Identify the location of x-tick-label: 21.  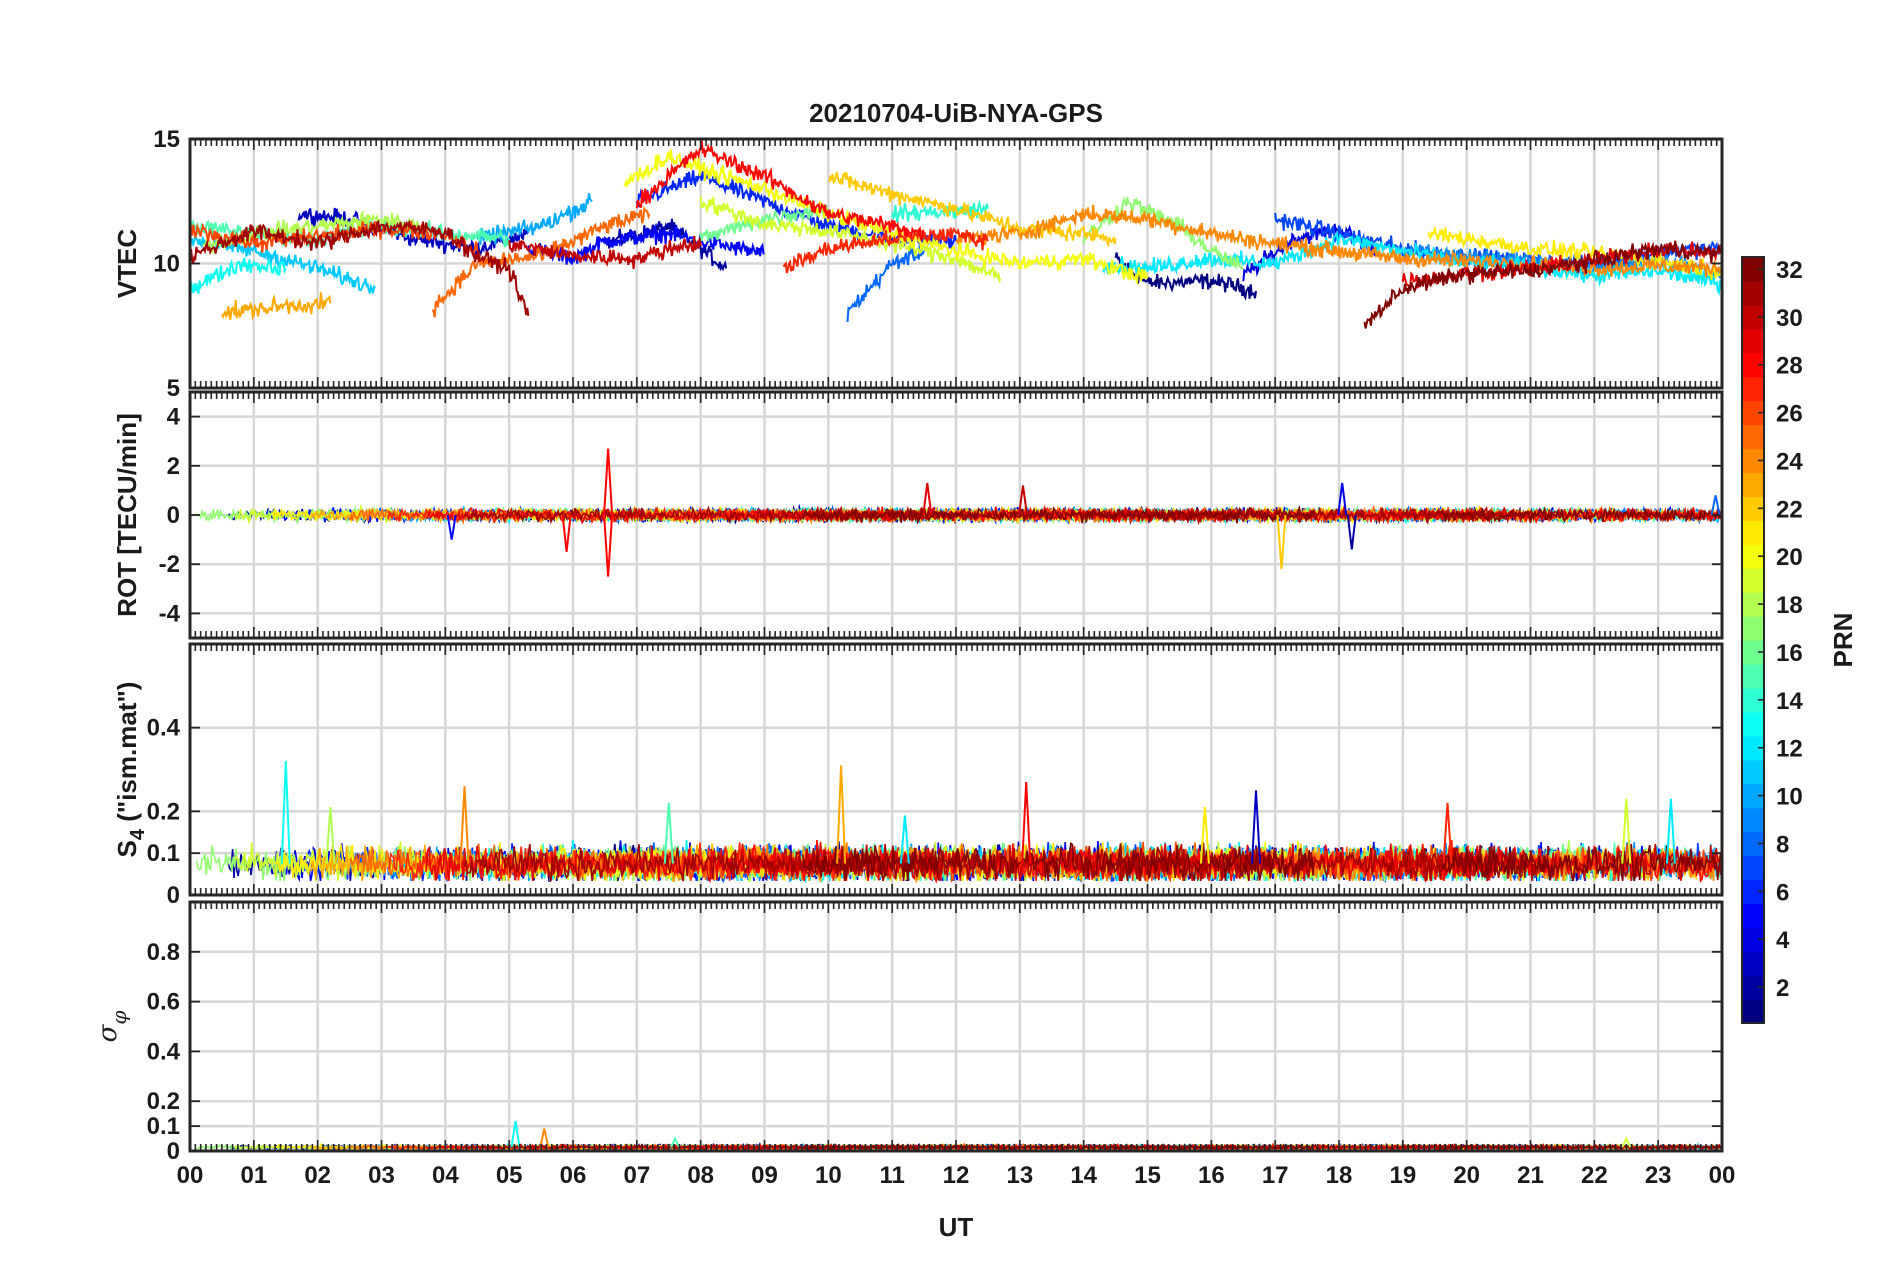
(1530, 1175).